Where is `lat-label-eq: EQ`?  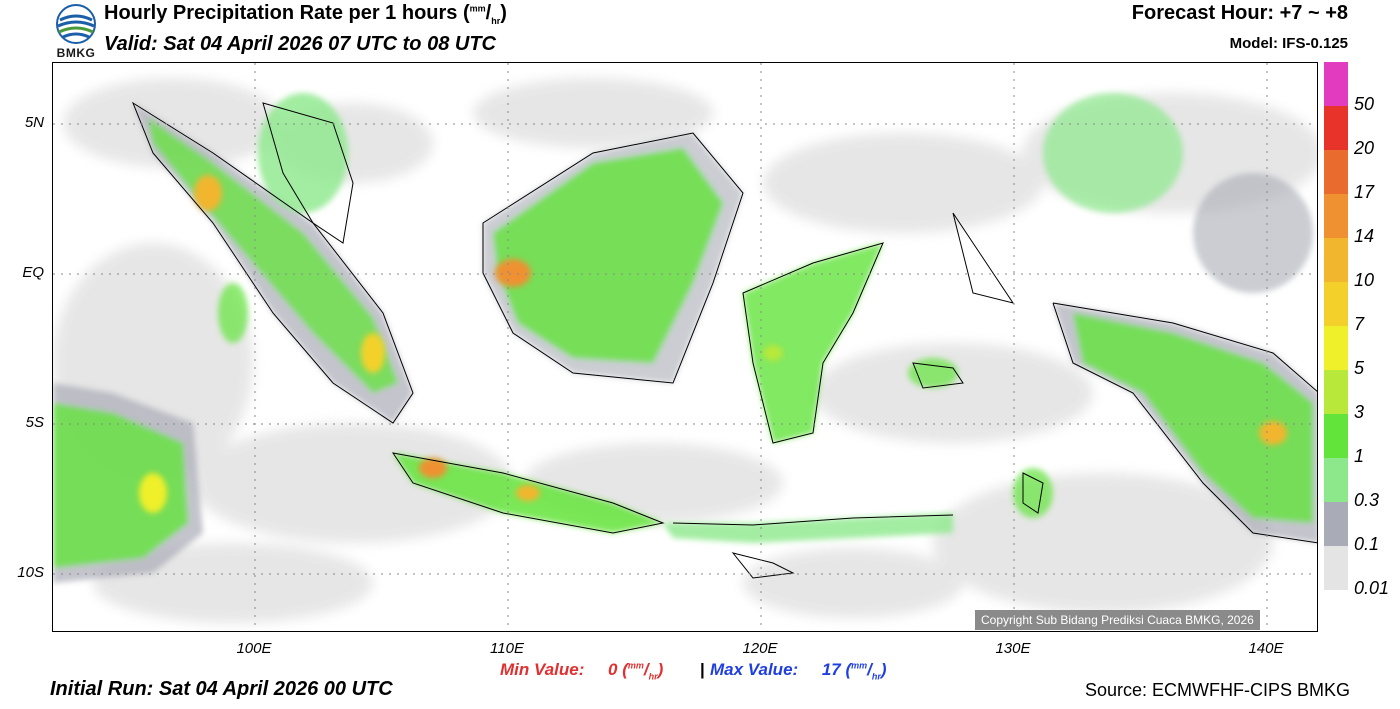 lat-label-eq: EQ is located at coordinates (33, 272).